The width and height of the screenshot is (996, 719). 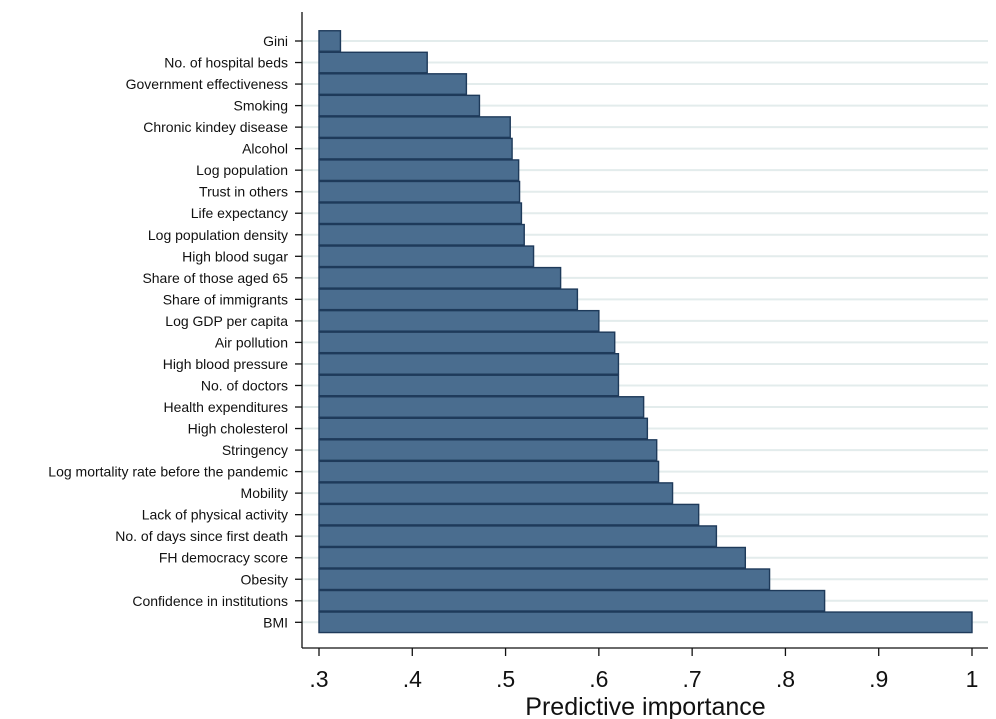 I want to click on category-label: Lack of physical activity, so click(x=215, y=515).